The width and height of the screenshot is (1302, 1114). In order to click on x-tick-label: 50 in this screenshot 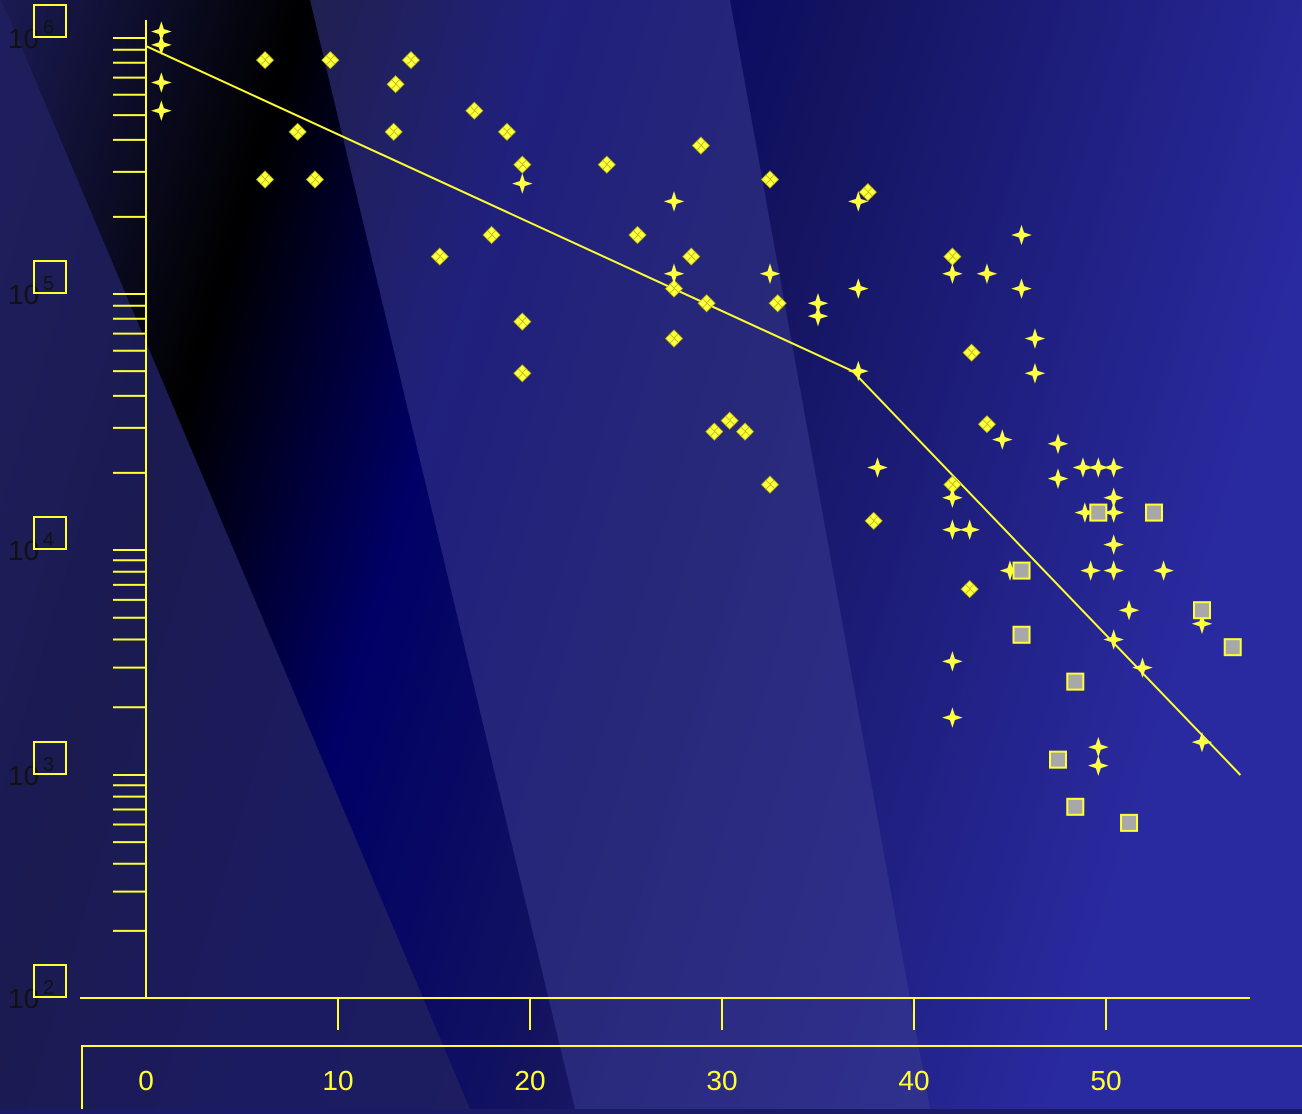, I will do `click(1105, 1080)`.